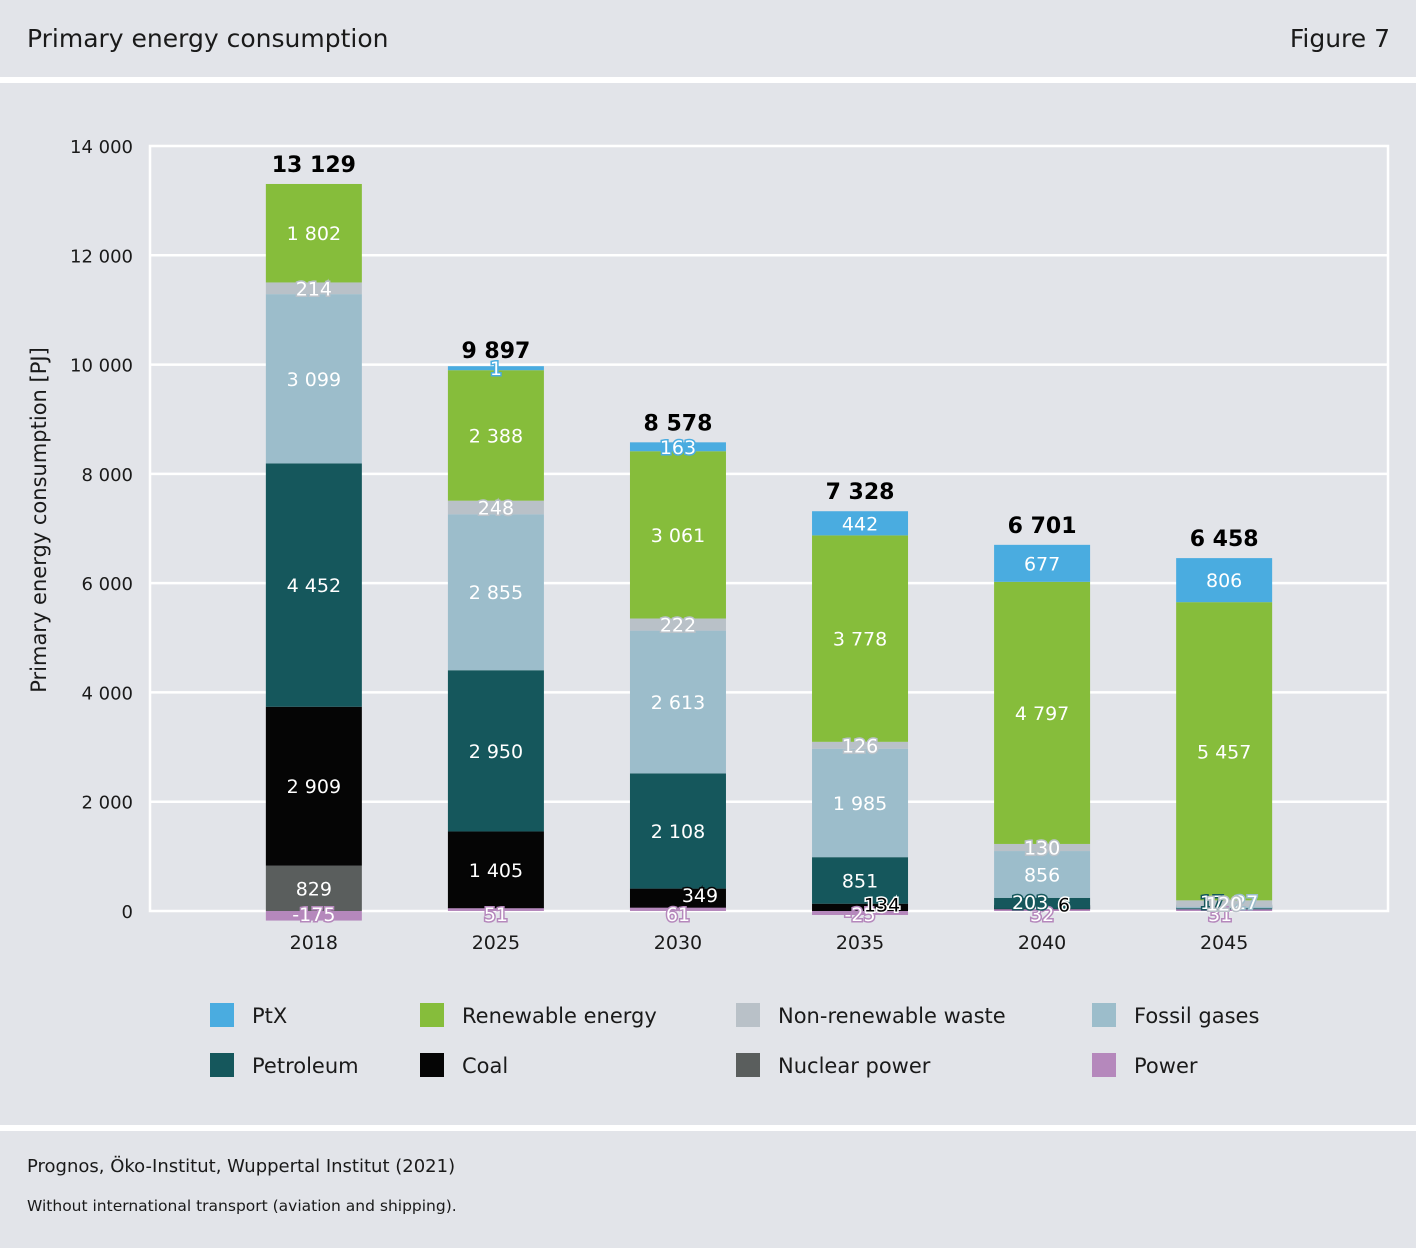  I want to click on data-label-petroleum: 17, so click(1212, 903).